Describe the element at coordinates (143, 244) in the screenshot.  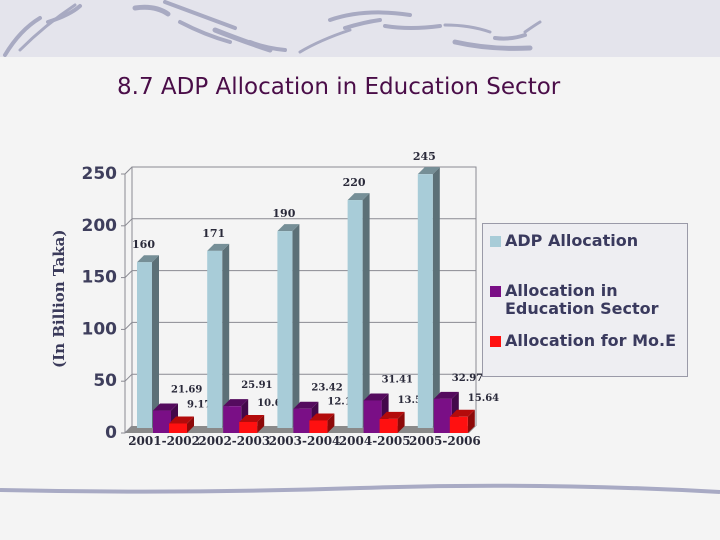
I see `bar-value-label: 160` at that location.